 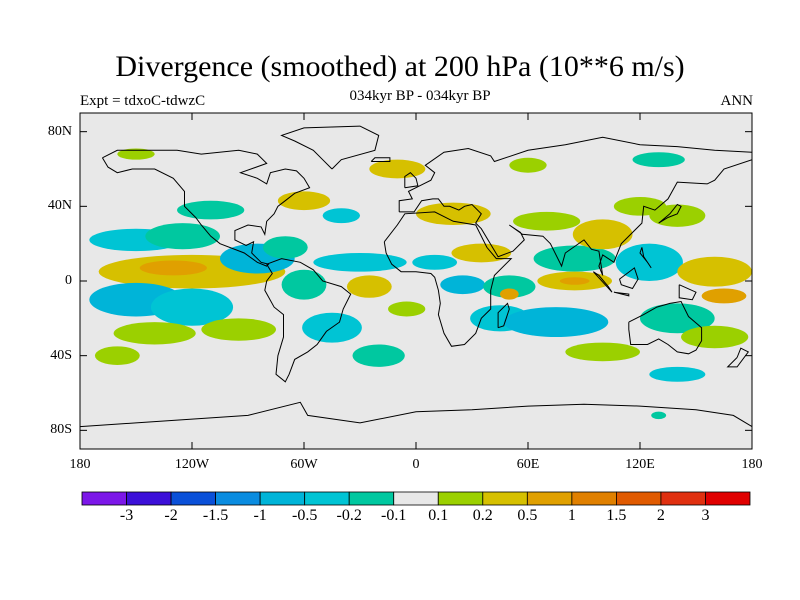 What do you see at coordinates (61, 430) in the screenshot?
I see `y-tick-label: 80S` at bounding box center [61, 430].